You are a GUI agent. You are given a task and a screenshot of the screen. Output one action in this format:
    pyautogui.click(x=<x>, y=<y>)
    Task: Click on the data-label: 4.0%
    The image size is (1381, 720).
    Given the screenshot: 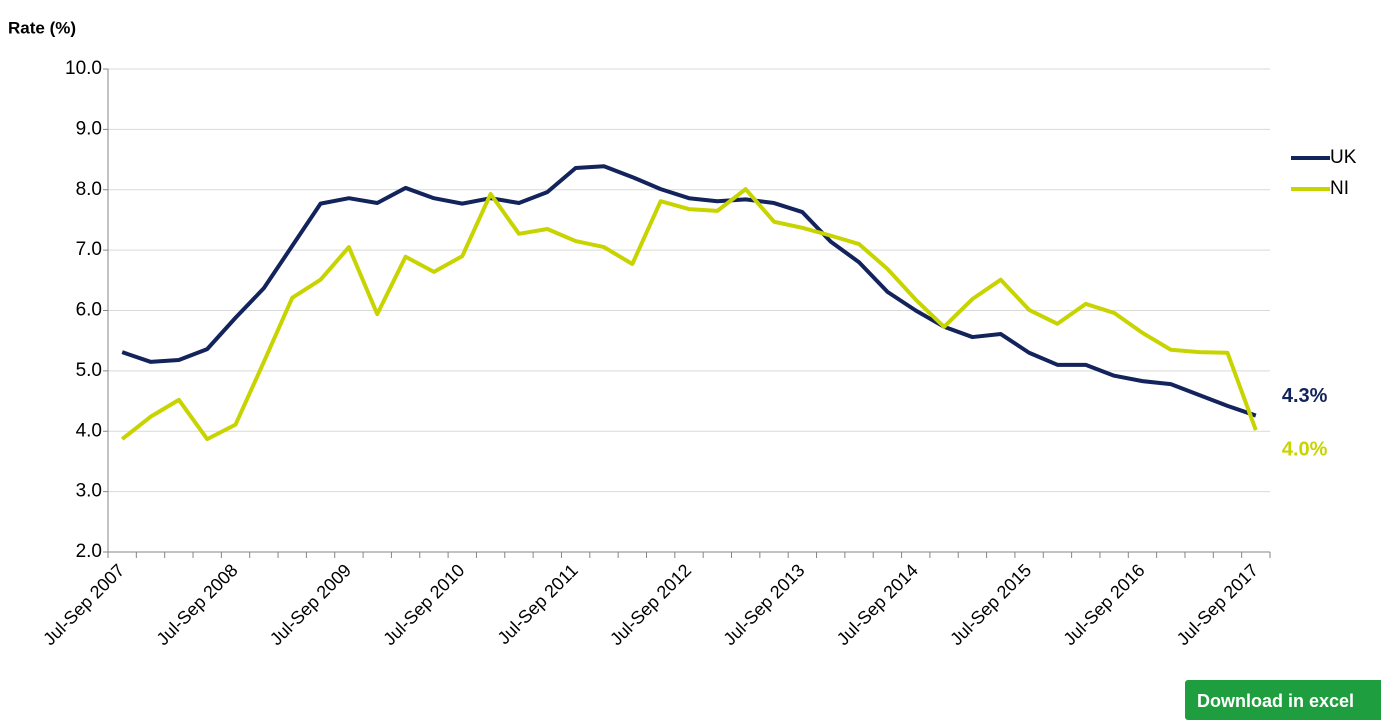 What is the action you would take?
    pyautogui.click(x=1305, y=449)
    